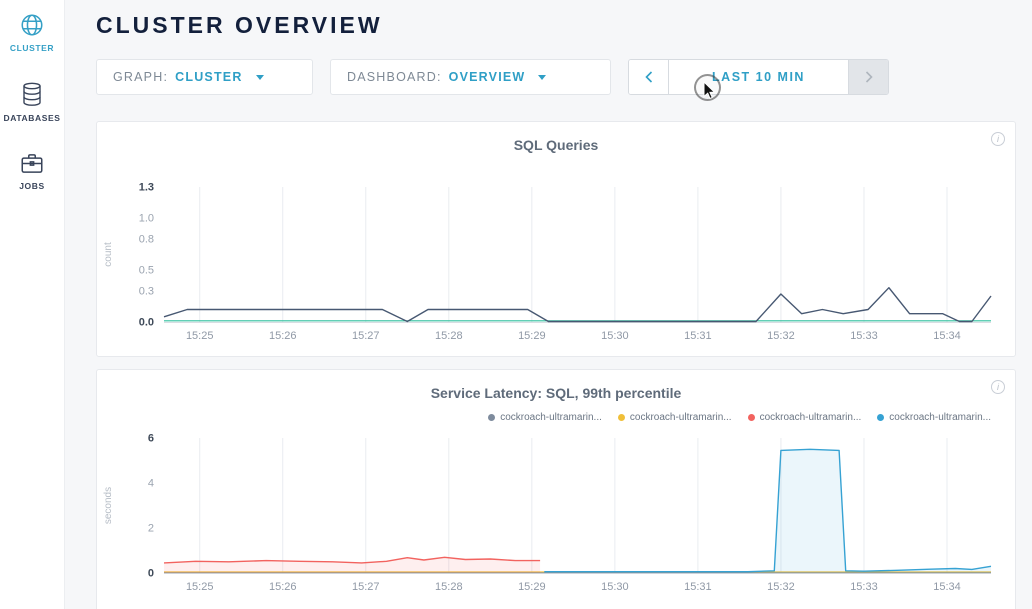 The width and height of the screenshot is (1032, 609). What do you see at coordinates (146, 219) in the screenshot?
I see `svg-text: 1.0` at bounding box center [146, 219].